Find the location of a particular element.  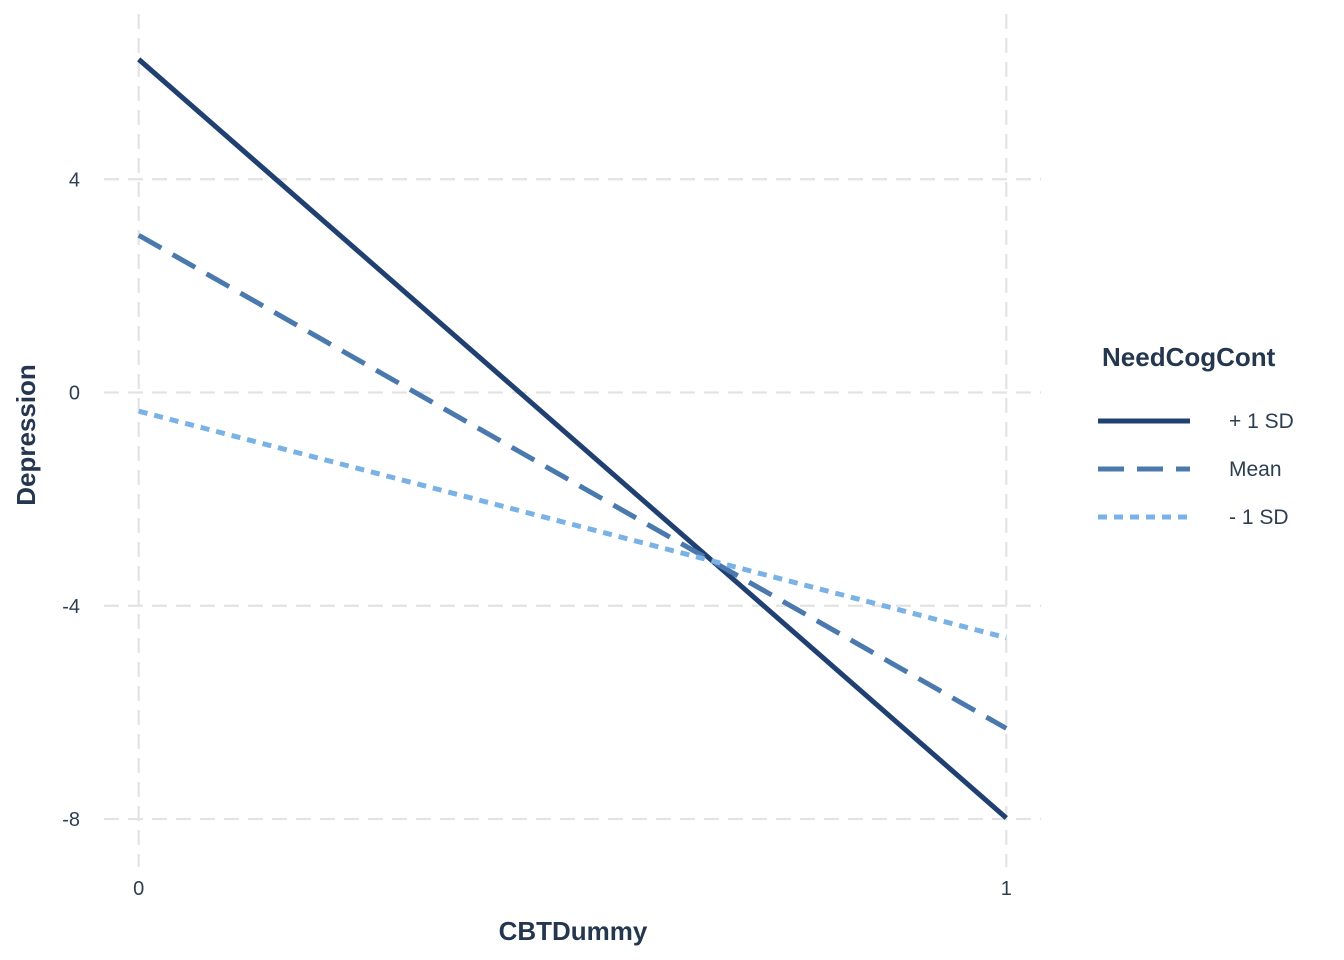

x-axis-title: CBTDummy is located at coordinates (573, 931).